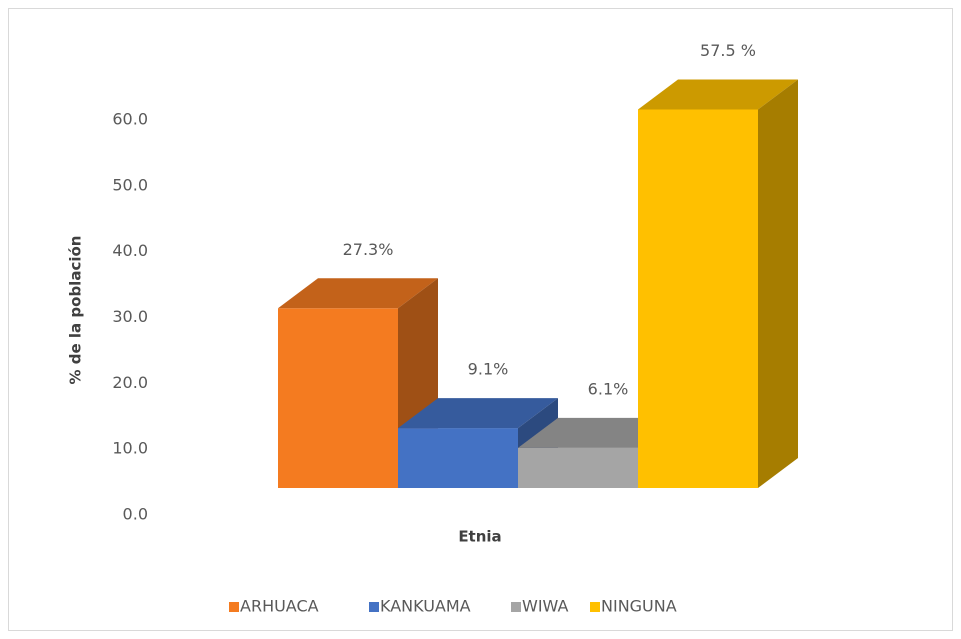 This screenshot has width=961, height=639. What do you see at coordinates (135, 514) in the screenshot?
I see `y-tick-label: 0.0` at bounding box center [135, 514].